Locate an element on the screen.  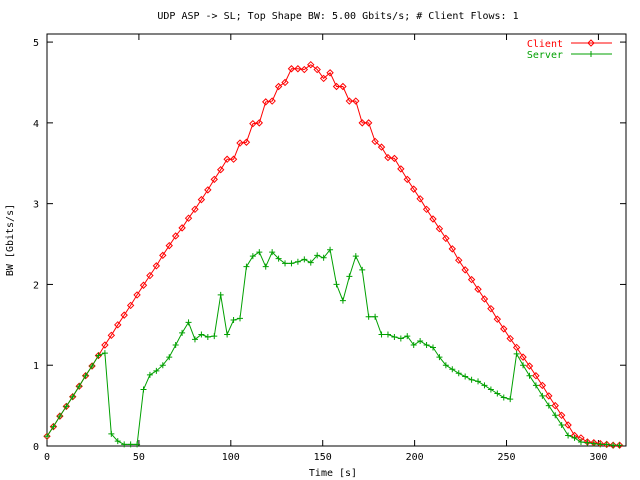
legend-label-client: Client is located at coordinates (545, 44).